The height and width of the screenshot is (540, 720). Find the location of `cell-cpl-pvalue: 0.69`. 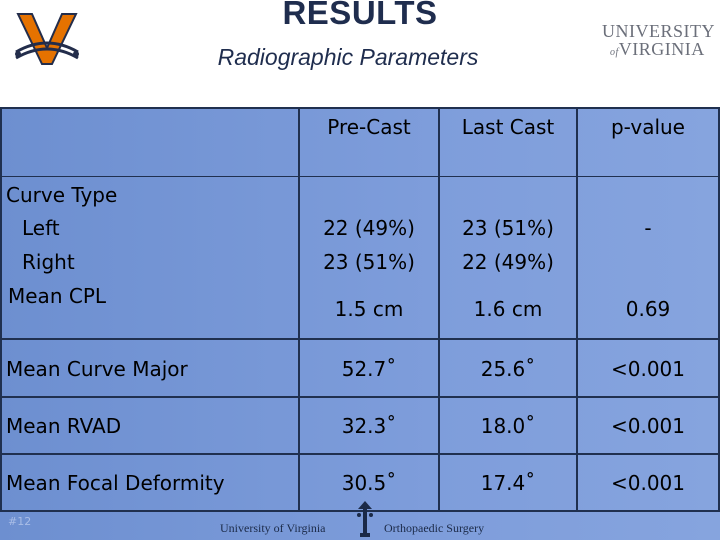

cell-cpl-pvalue: 0.69 is located at coordinates (648, 309).